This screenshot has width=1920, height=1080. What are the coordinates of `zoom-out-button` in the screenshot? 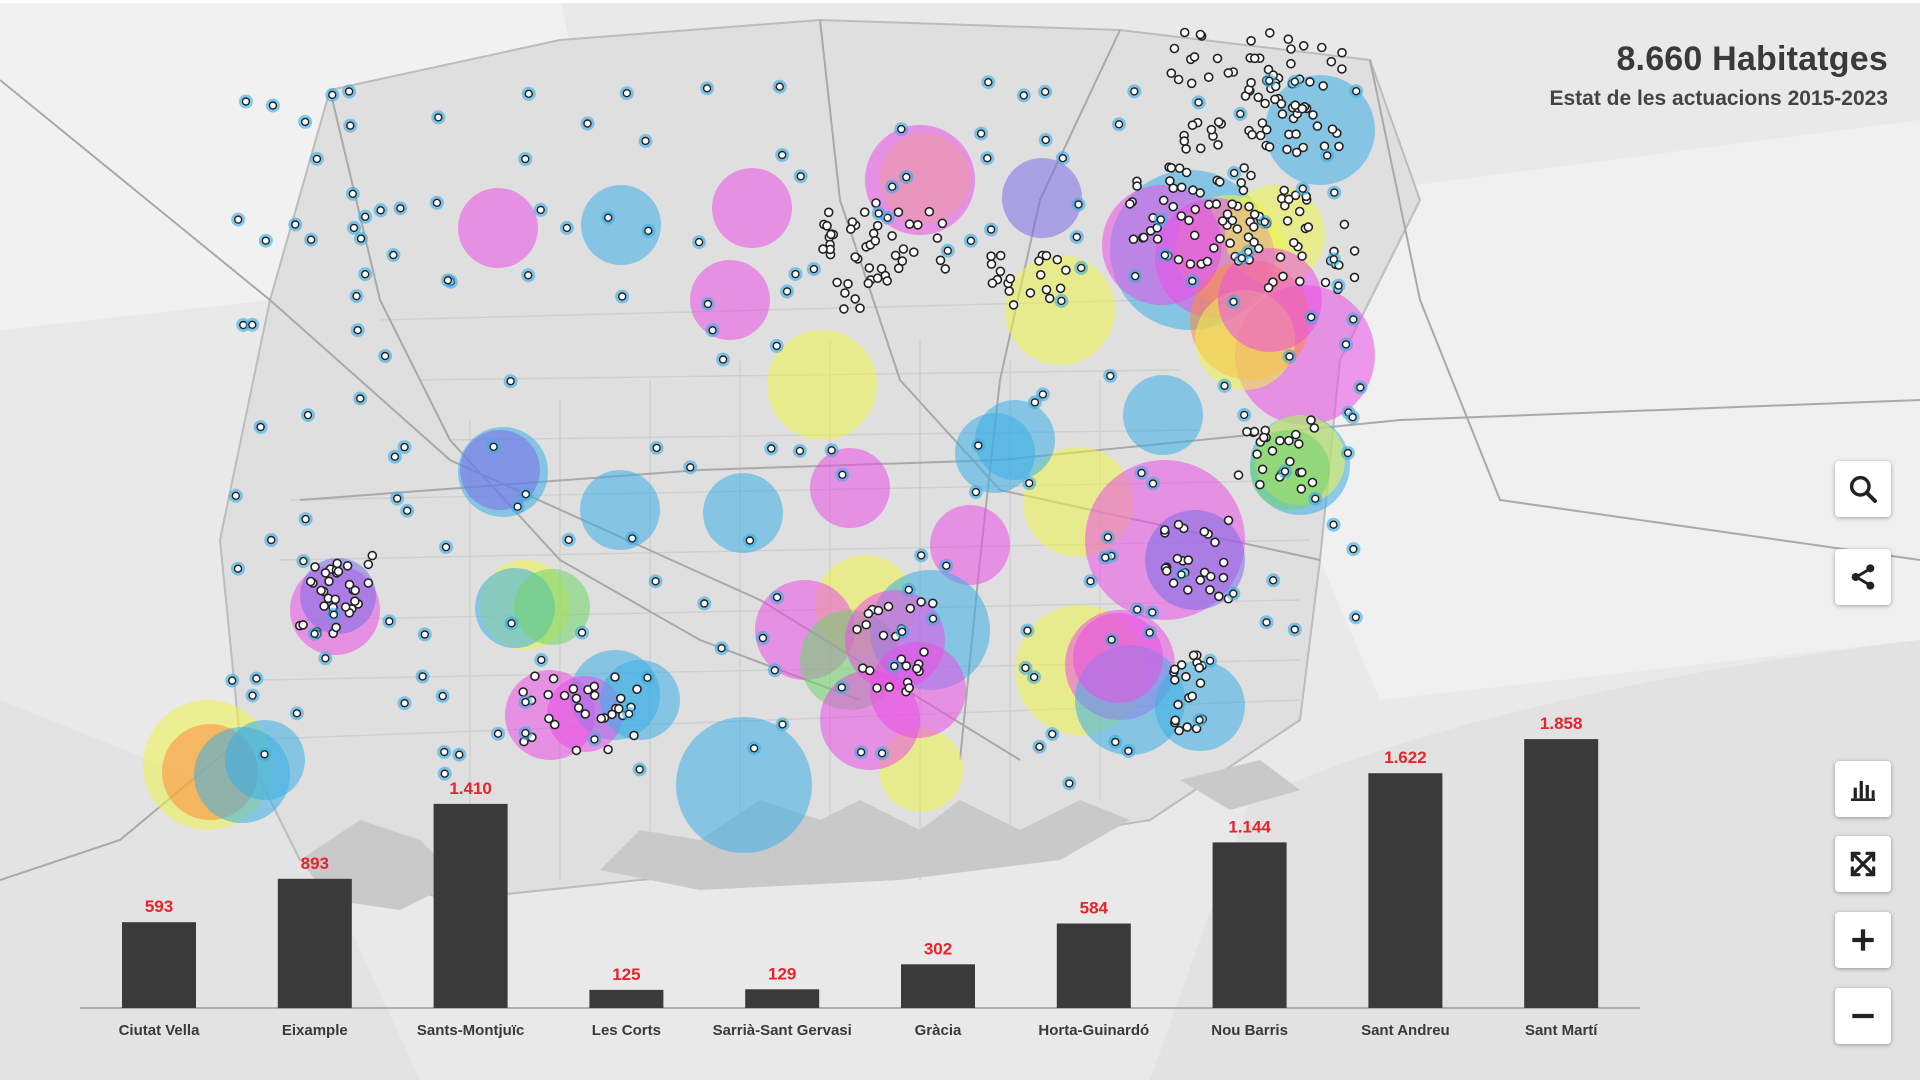 It's located at (1863, 1016).